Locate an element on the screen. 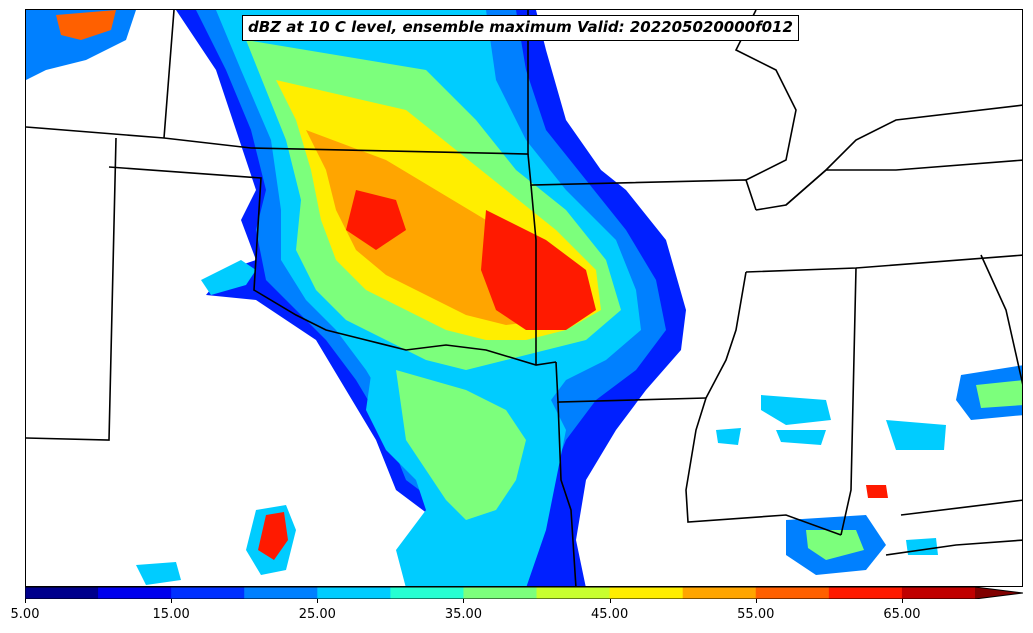 This screenshot has height=633, width=1033. colorbar-extend-arrow is located at coordinates (999, 593).